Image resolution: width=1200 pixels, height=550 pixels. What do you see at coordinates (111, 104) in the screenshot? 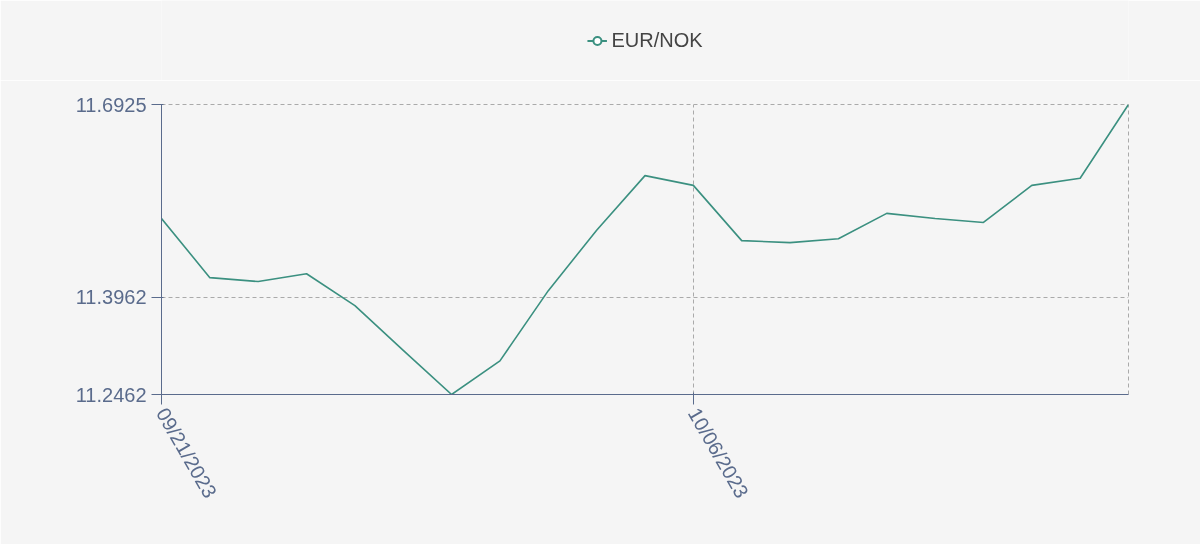
I see `y-tick-label: 11.6925` at bounding box center [111, 104].